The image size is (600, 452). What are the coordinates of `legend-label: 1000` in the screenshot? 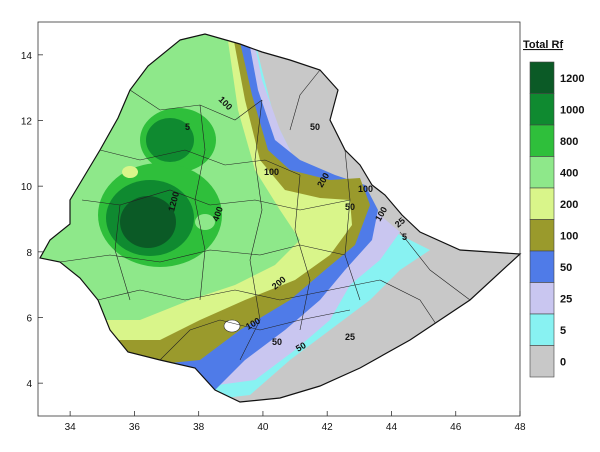 It's located at (572, 110).